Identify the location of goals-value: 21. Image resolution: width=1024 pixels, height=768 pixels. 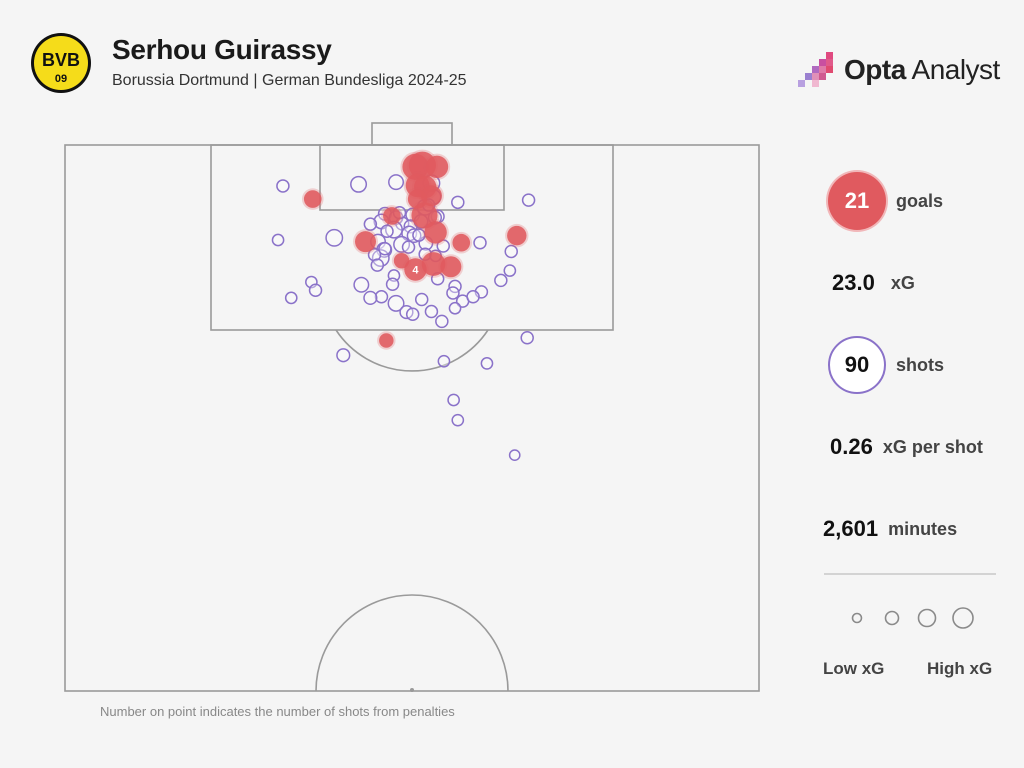
(857, 200).